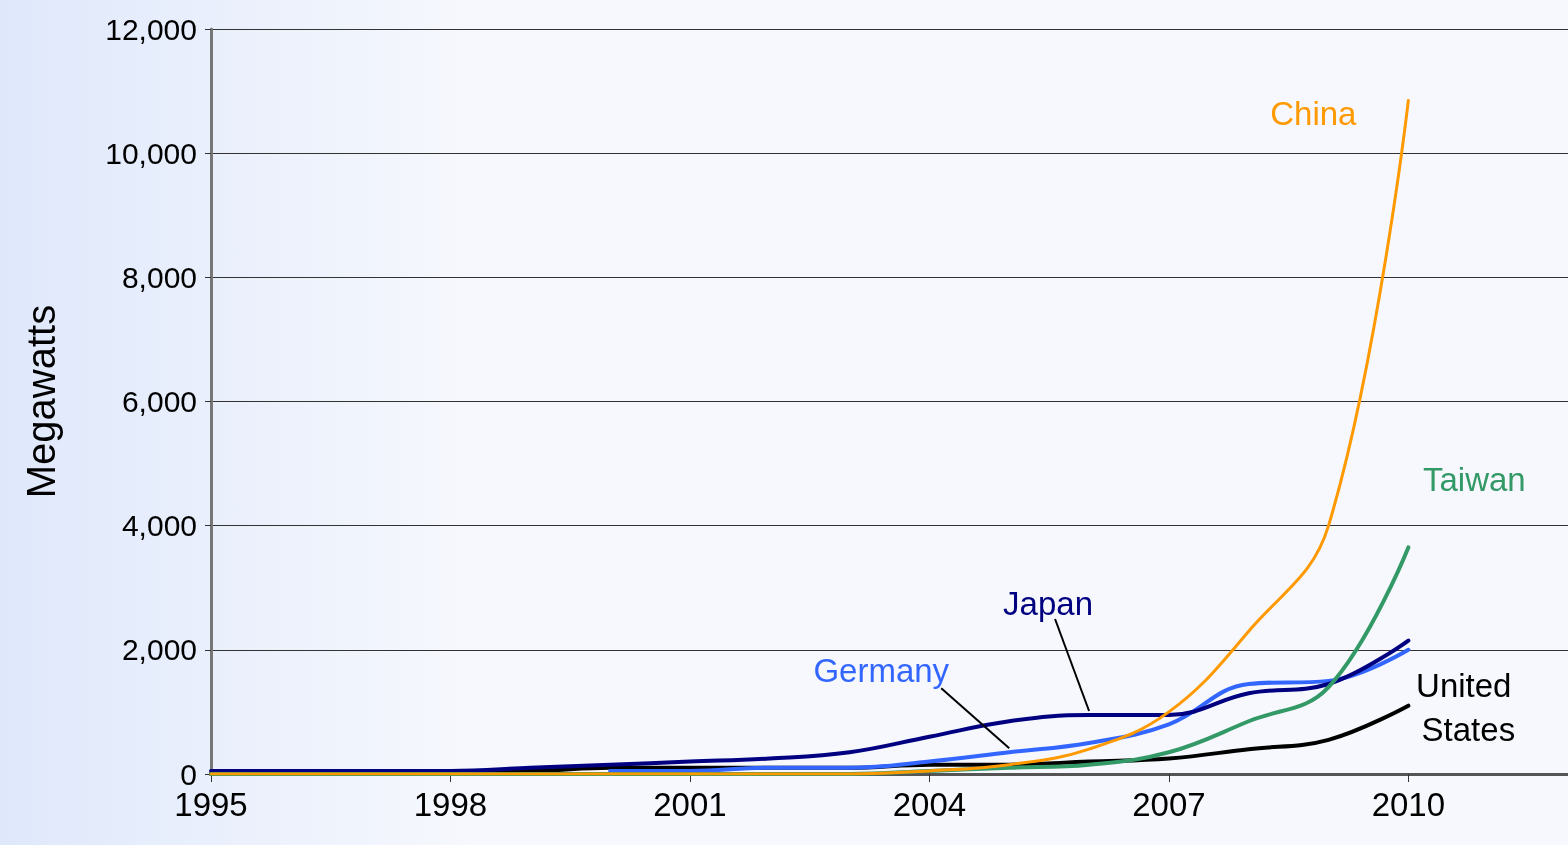  What do you see at coordinates (929, 804) in the screenshot?
I see `x-tick-label: 2004` at bounding box center [929, 804].